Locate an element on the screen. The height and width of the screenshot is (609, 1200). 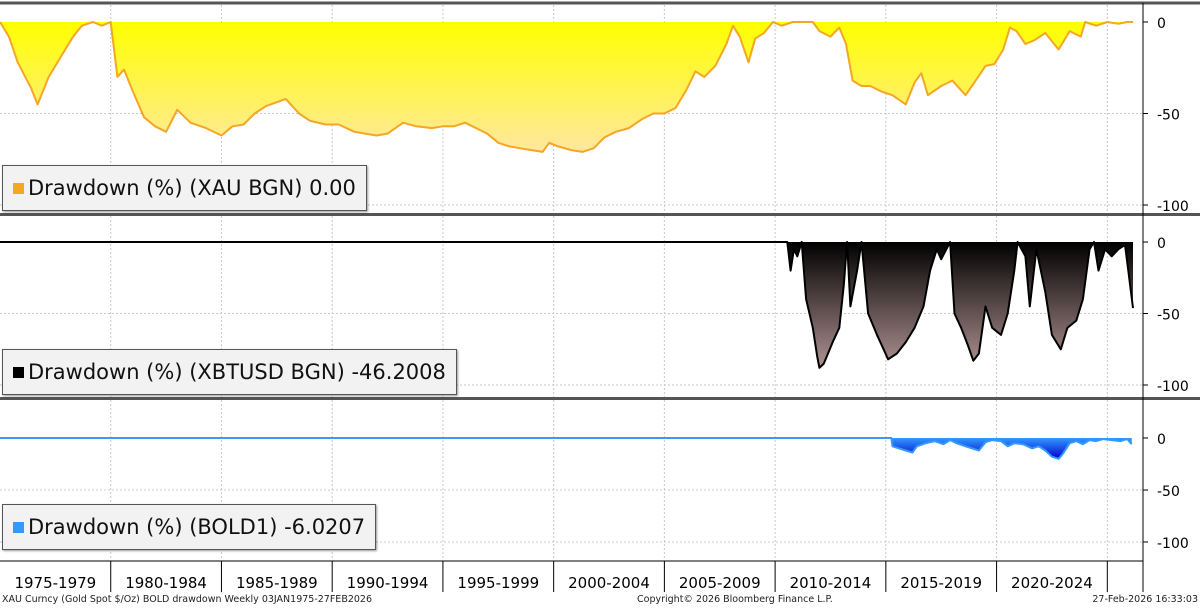
y-axis-ticks: 0 -50 -100 0 -50 -100 0 -50 -100 is located at coordinates (1166, 284).